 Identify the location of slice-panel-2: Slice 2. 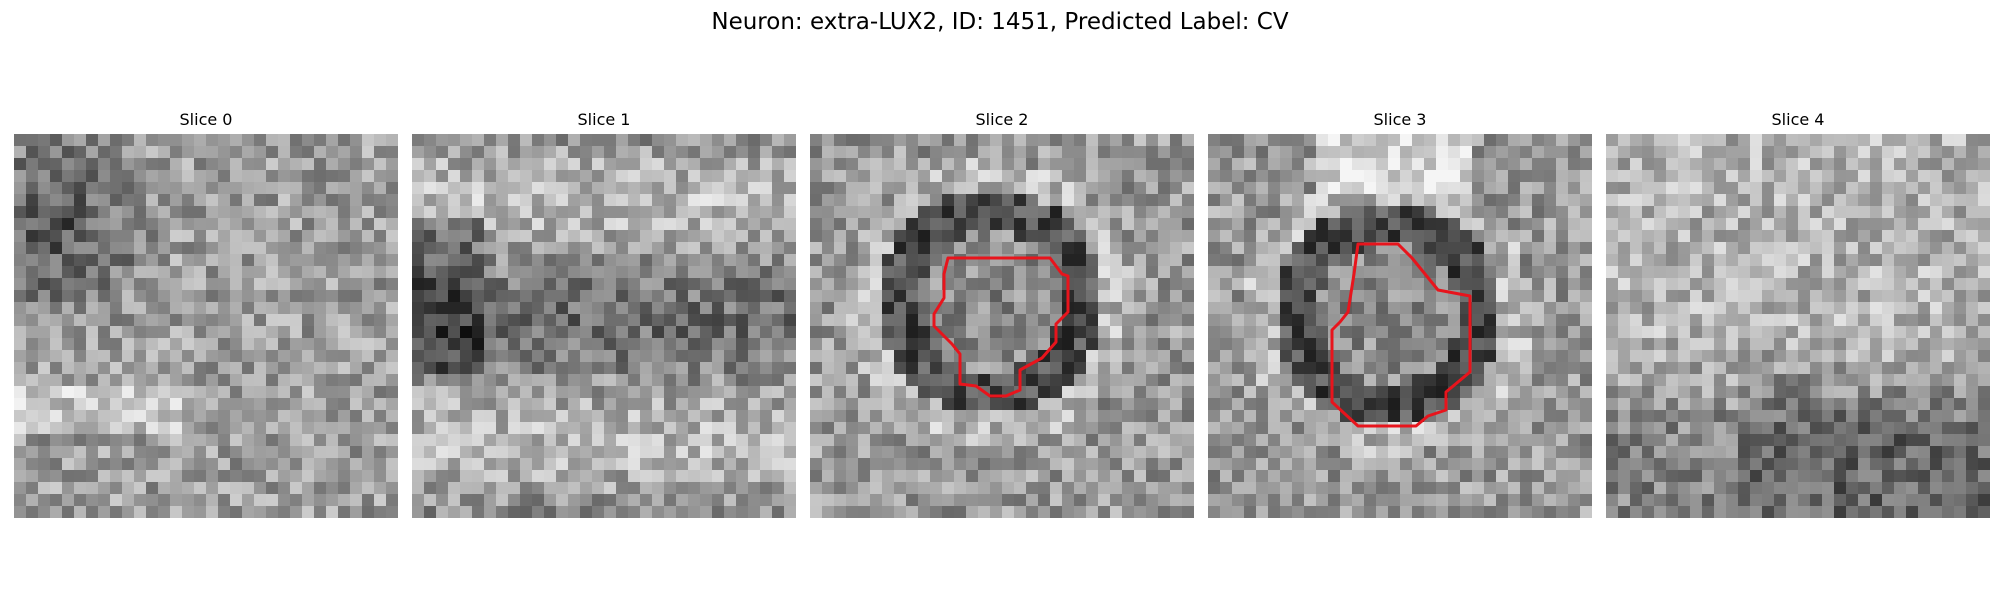
(1002, 314).